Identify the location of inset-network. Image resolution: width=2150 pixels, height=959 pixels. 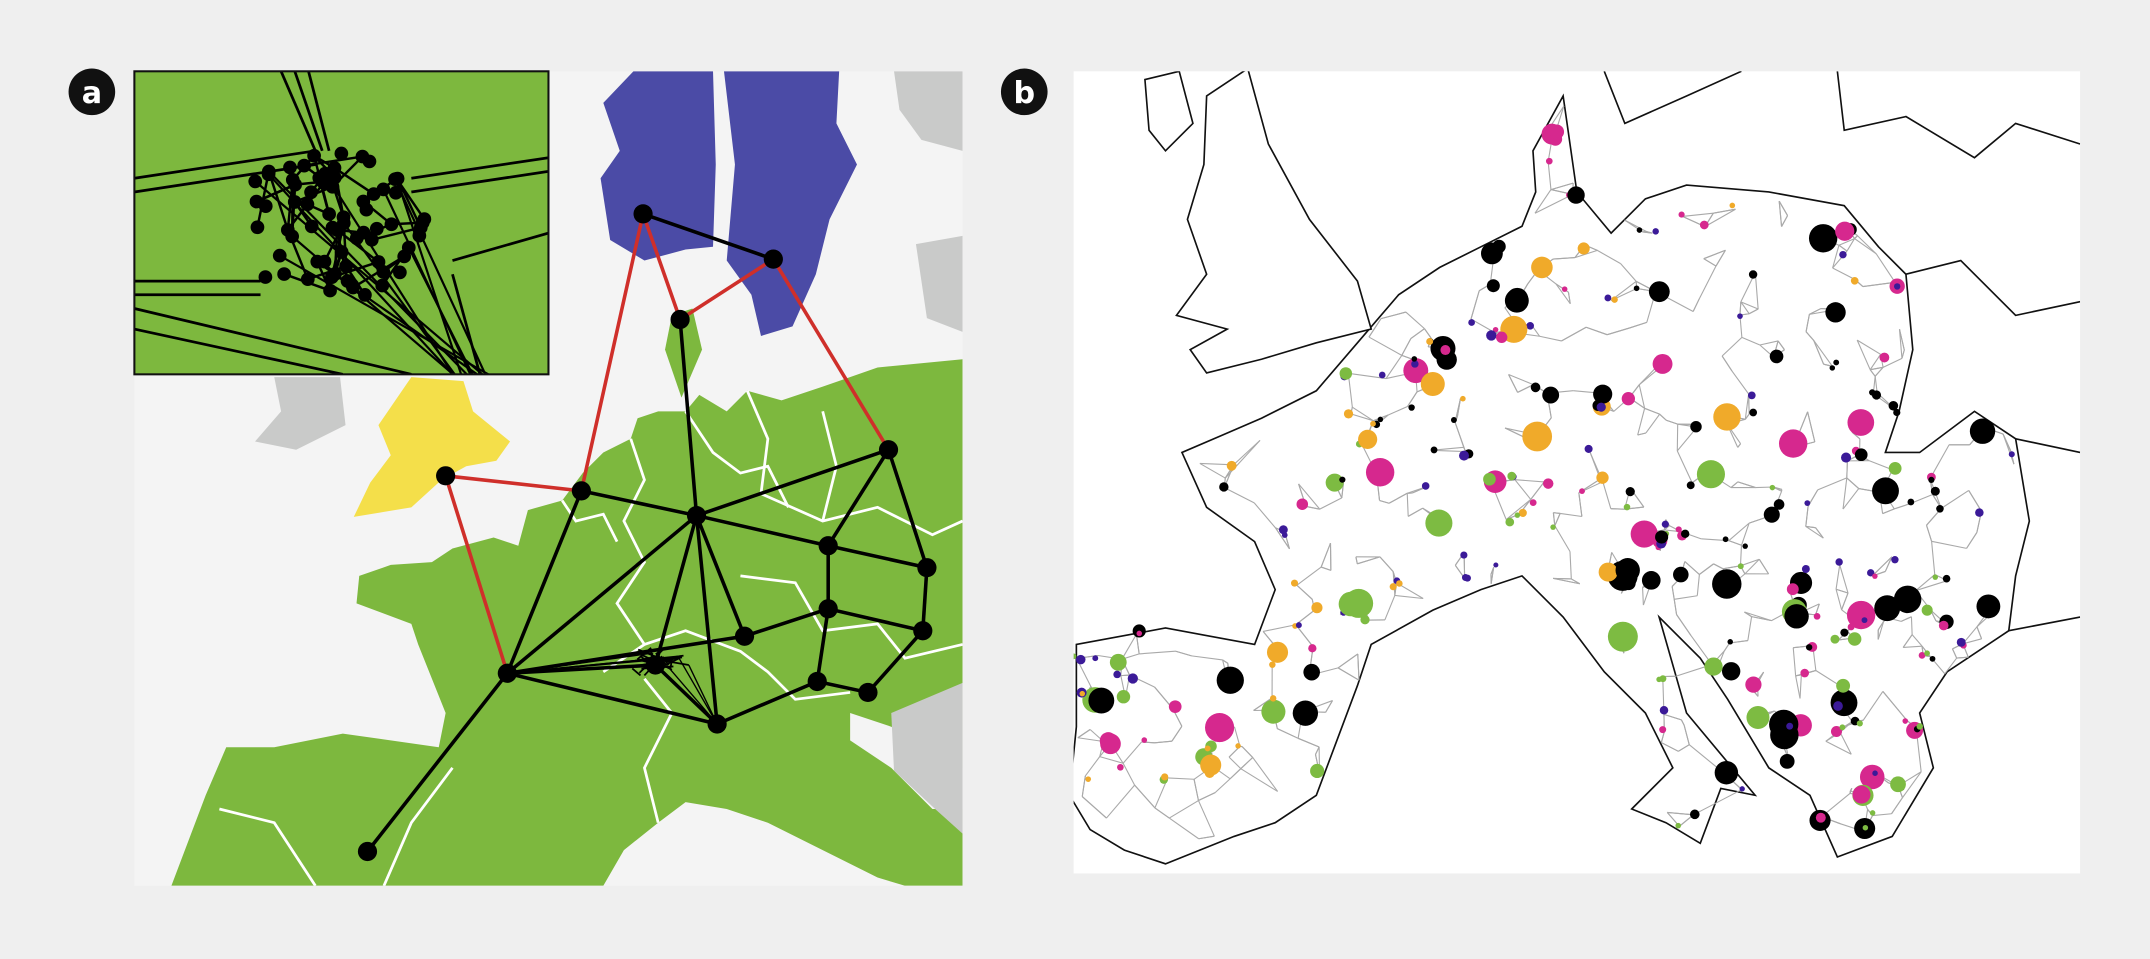
(341, 223).